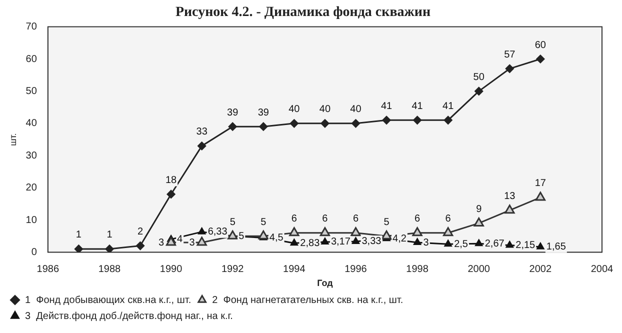 Image resolution: width=622 pixels, height=333 pixels. What do you see at coordinates (510, 54) in the screenshot?
I see `data-label: 57` at bounding box center [510, 54].